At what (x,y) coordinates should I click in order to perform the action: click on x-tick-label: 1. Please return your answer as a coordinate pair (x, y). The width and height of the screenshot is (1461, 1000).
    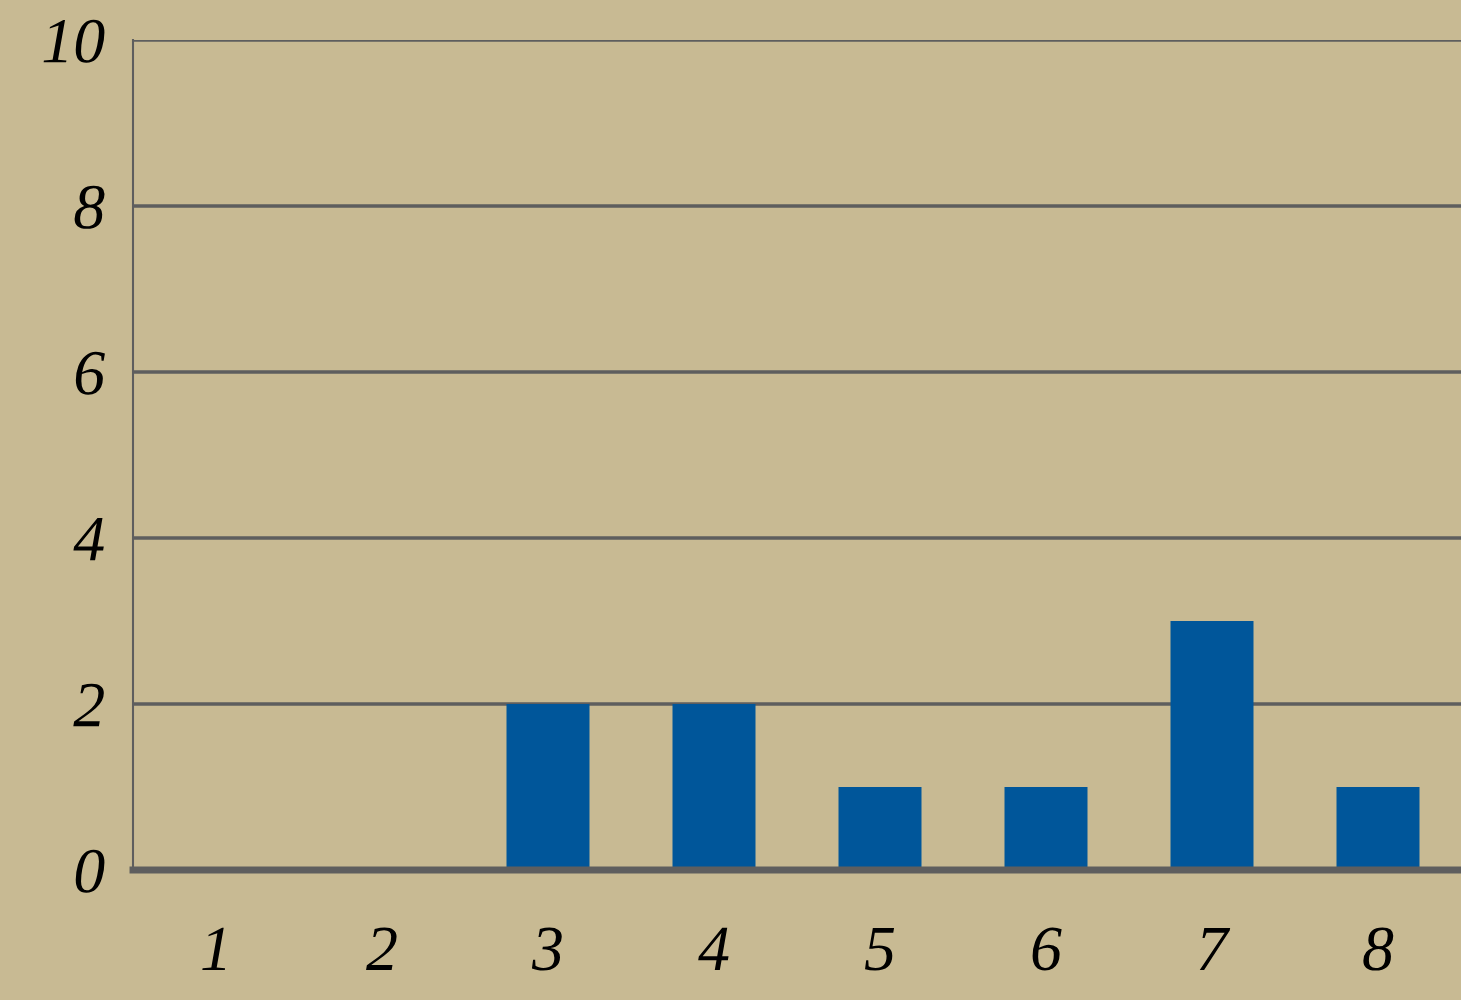
    Looking at the image, I should click on (214, 948).